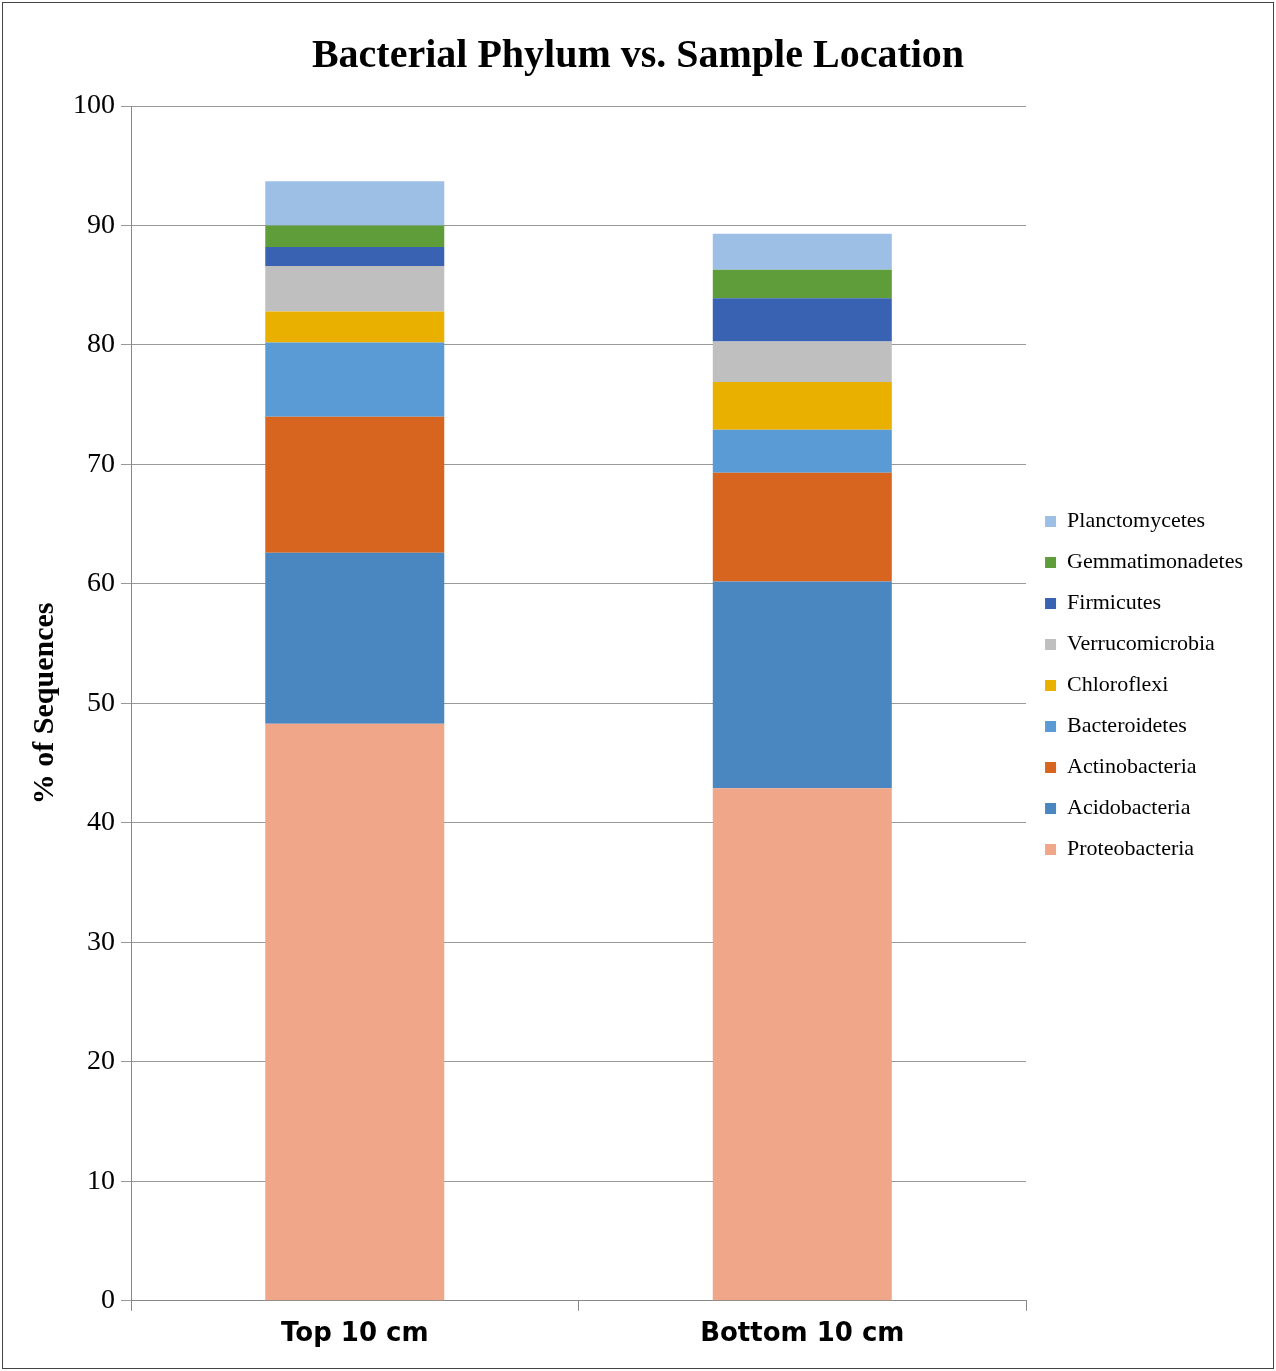 The width and height of the screenshot is (1276, 1371). What do you see at coordinates (101, 343) in the screenshot?
I see `y-tick-label: 80` at bounding box center [101, 343].